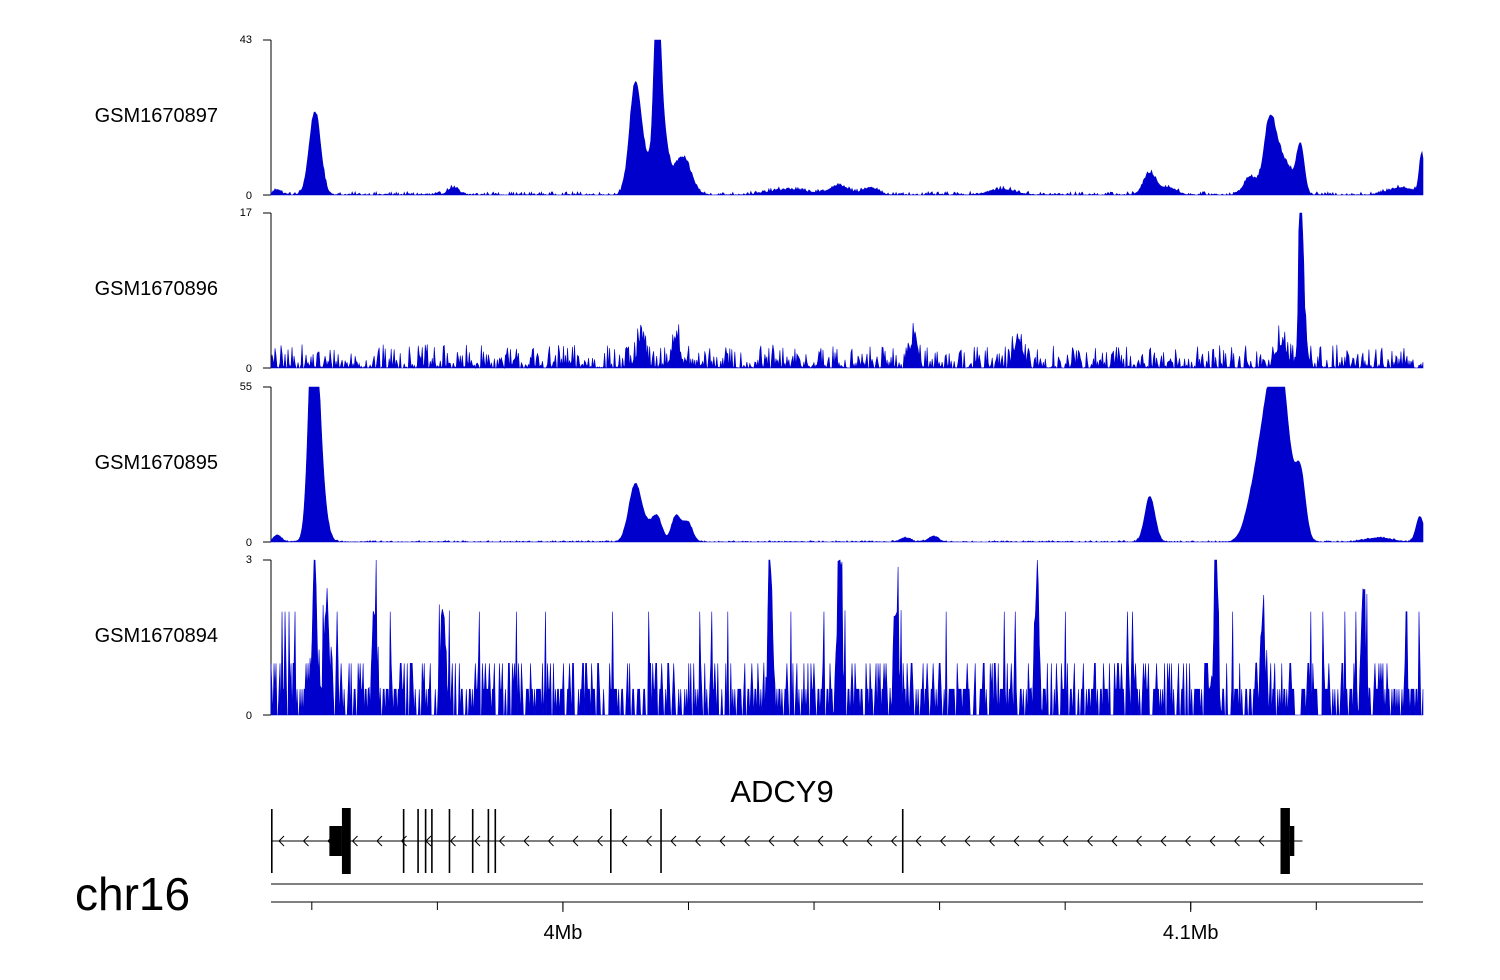 The width and height of the screenshot is (1500, 980). What do you see at coordinates (132, 894) in the screenshot?
I see `chromosome-label: chr16` at bounding box center [132, 894].